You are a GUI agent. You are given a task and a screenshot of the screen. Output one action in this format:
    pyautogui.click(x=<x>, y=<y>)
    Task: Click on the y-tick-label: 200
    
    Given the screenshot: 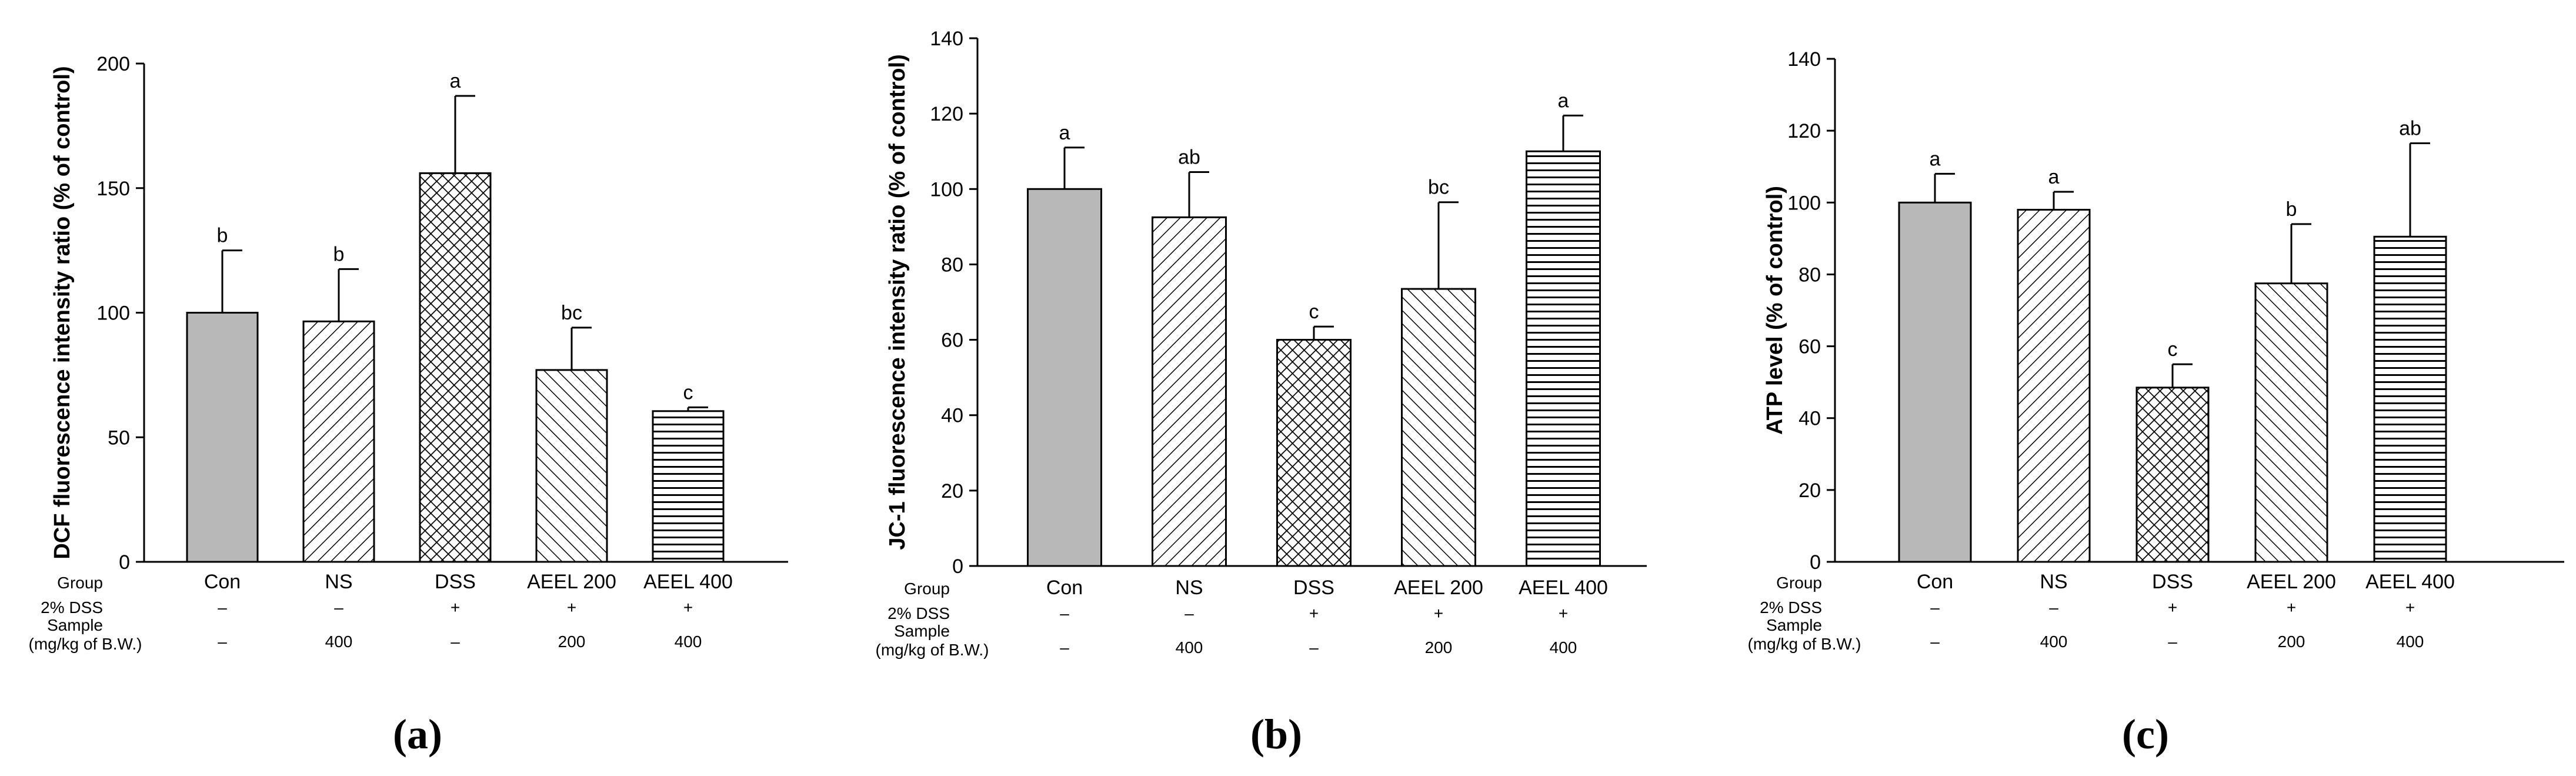 What is the action you would take?
    pyautogui.click(x=113, y=64)
    